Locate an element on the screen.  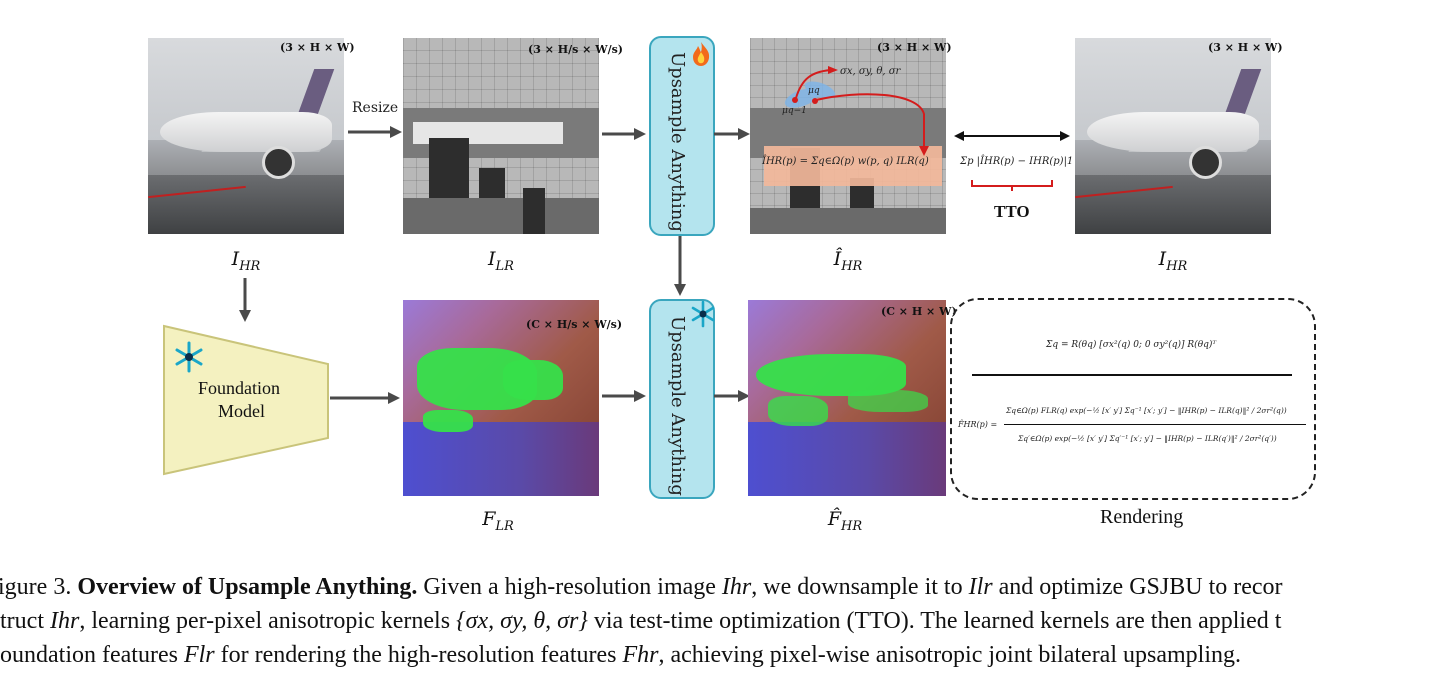
label-flr: FLR is located at coordinates (498, 521).